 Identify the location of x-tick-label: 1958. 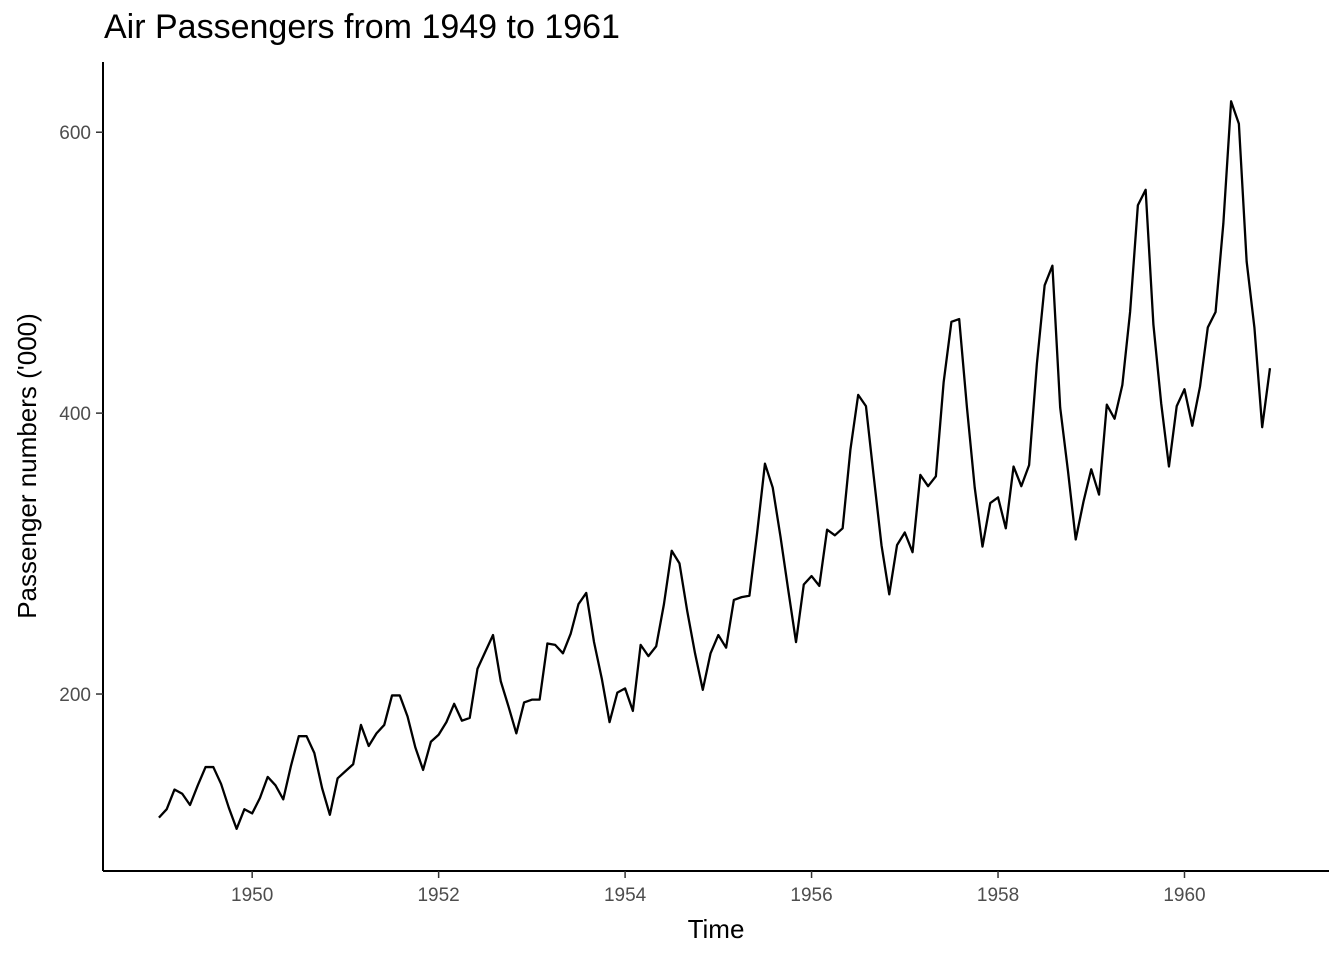
(998, 895).